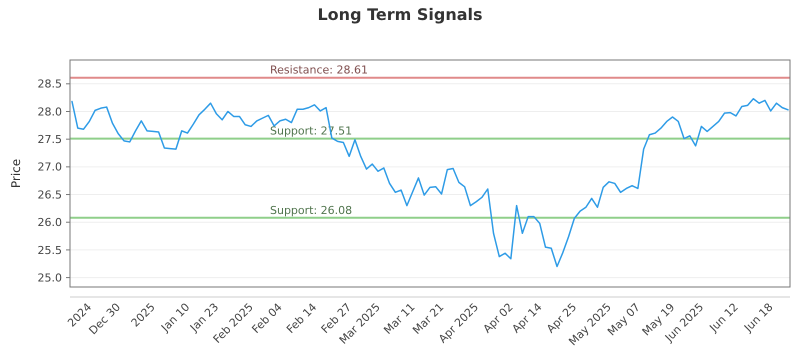  What do you see at coordinates (50, 223) in the screenshot?
I see `y-tick-label: 26.0` at bounding box center [50, 223].